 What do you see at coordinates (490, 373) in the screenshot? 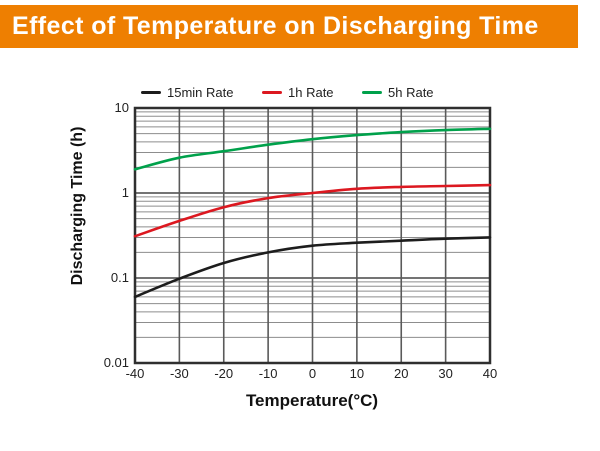
I see `x-tick-label: 40` at bounding box center [490, 373].